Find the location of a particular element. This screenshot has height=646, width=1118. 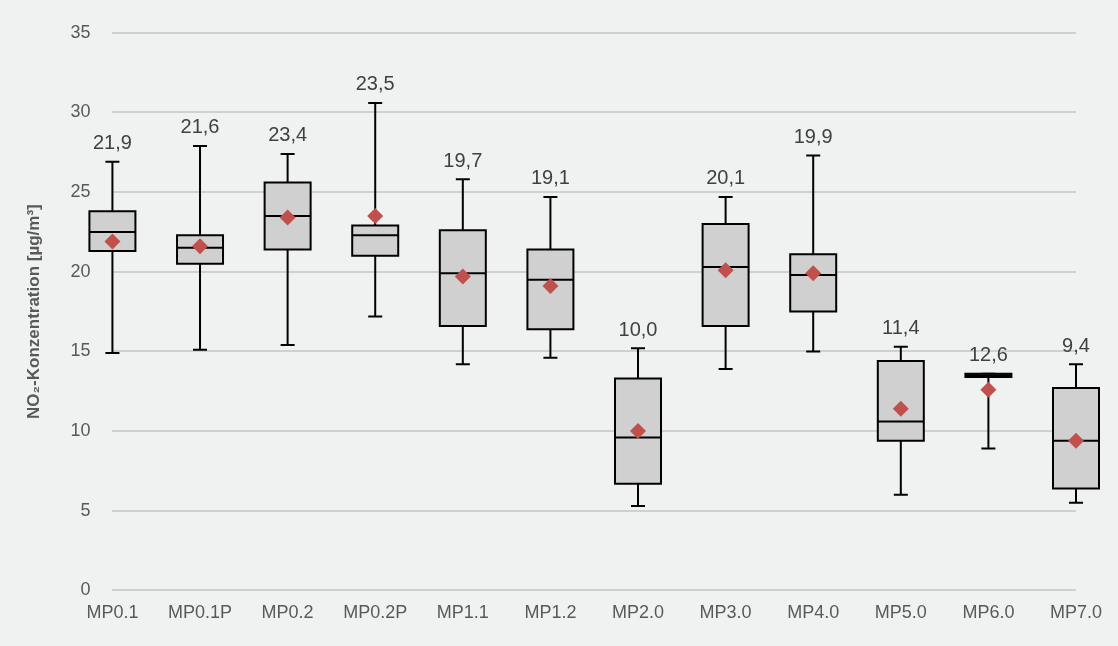

x-tick-label: MP0.2P is located at coordinates (375, 612).